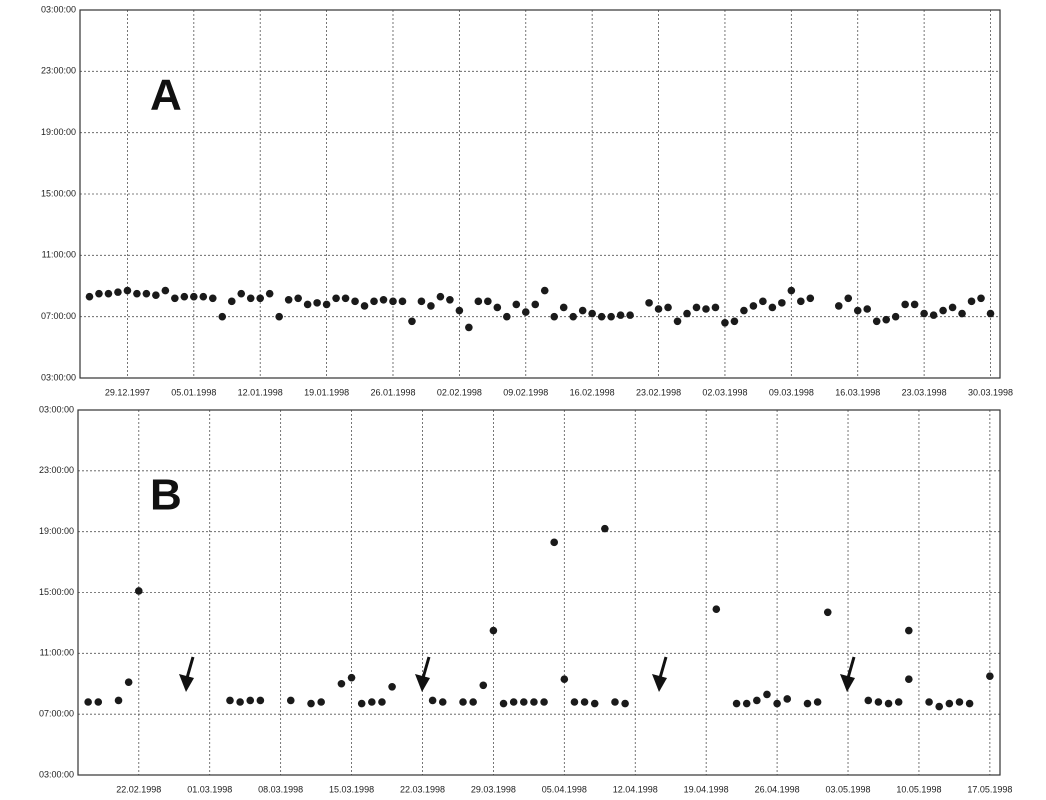 The width and height of the screenshot is (1046, 800). Describe the element at coordinates (326, 392) in the screenshot. I see `x-tick-label: 19.01.1998` at that location.